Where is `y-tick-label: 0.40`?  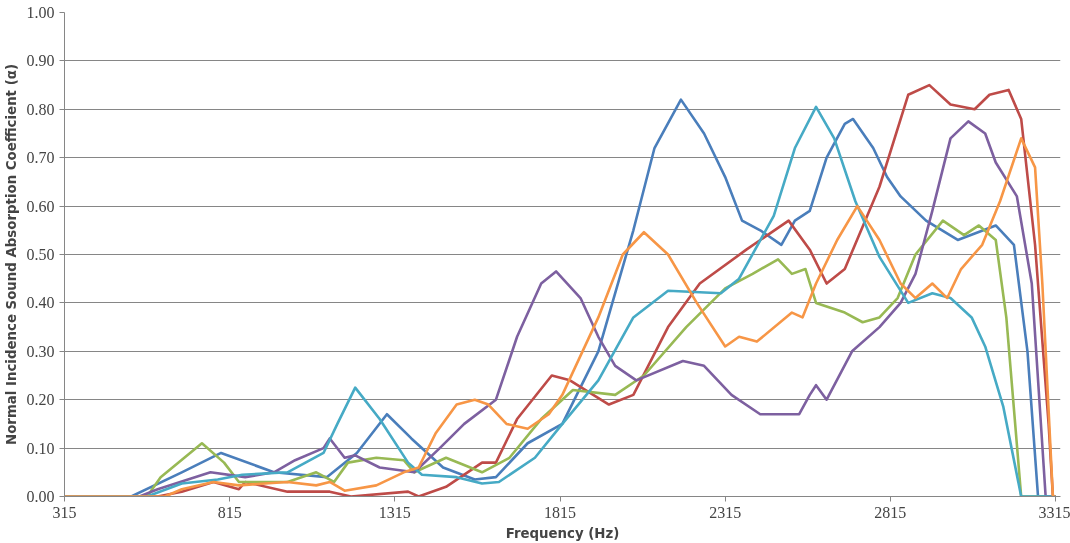 y-tick-label: 0.40 is located at coordinates (40, 303).